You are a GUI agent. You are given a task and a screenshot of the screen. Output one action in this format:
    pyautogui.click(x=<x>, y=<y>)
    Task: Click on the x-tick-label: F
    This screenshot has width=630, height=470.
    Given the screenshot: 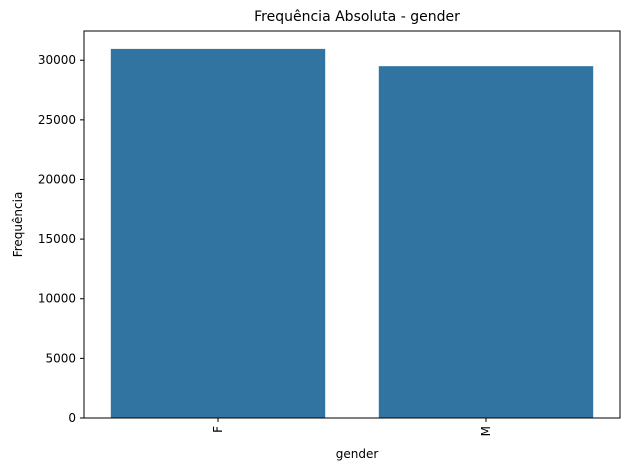 What is the action you would take?
    pyautogui.click(x=218, y=429)
    